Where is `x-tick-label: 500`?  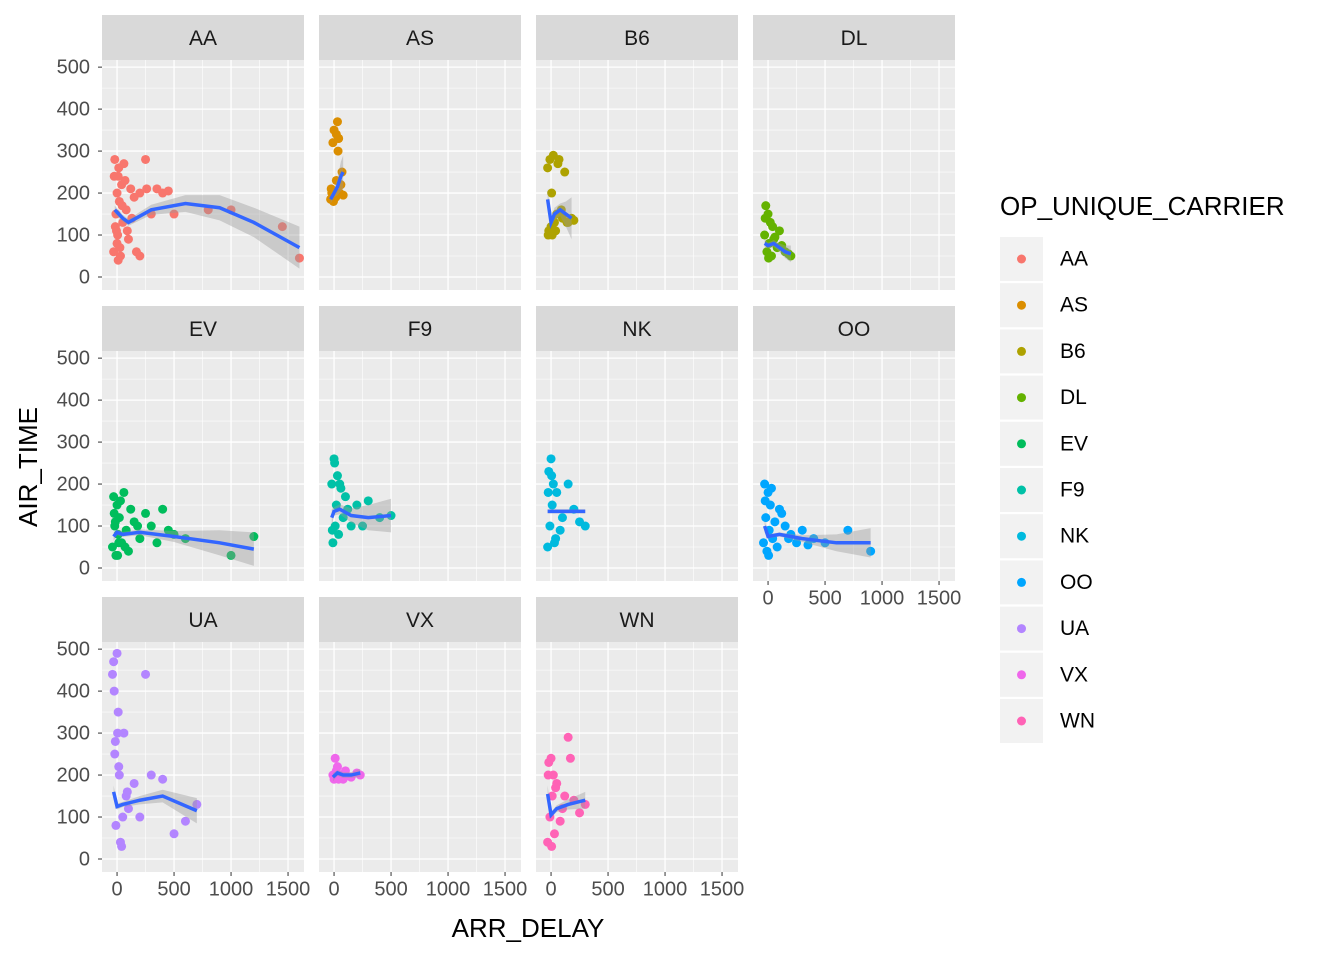
x-tick-label: 500 is located at coordinates (607, 889).